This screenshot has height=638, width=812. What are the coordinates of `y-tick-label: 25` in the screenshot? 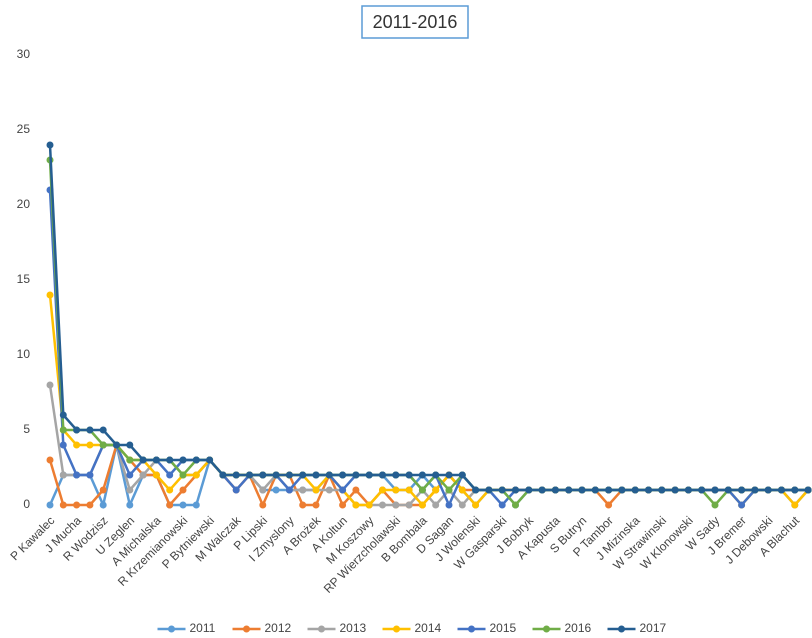 It's located at (24, 129).